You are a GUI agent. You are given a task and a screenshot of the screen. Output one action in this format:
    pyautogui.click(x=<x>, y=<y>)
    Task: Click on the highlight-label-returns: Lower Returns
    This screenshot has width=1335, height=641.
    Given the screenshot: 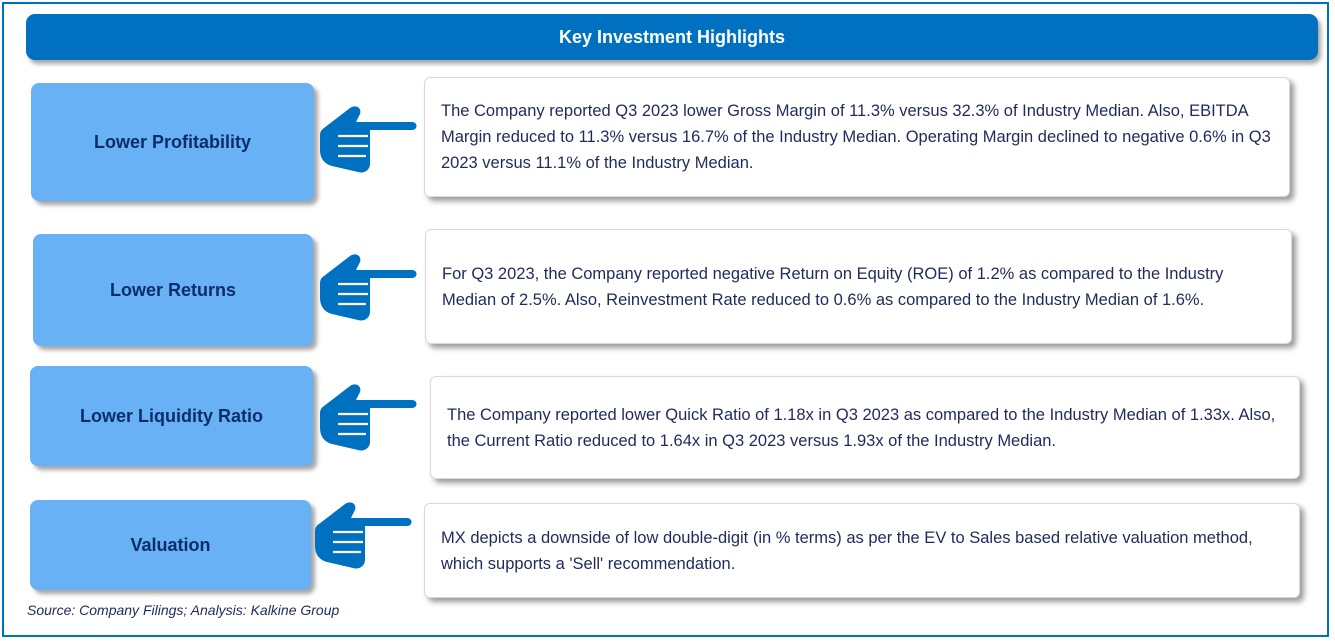 What is the action you would take?
    pyautogui.click(x=173, y=290)
    